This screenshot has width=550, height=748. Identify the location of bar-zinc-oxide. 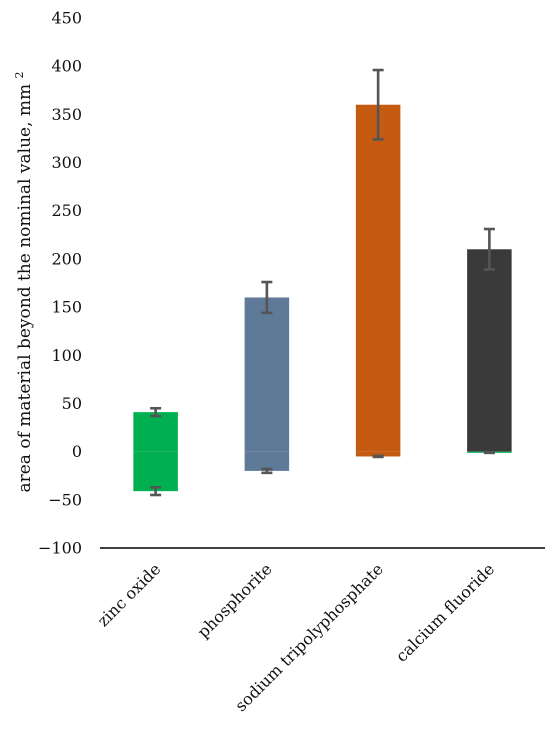
(155, 432).